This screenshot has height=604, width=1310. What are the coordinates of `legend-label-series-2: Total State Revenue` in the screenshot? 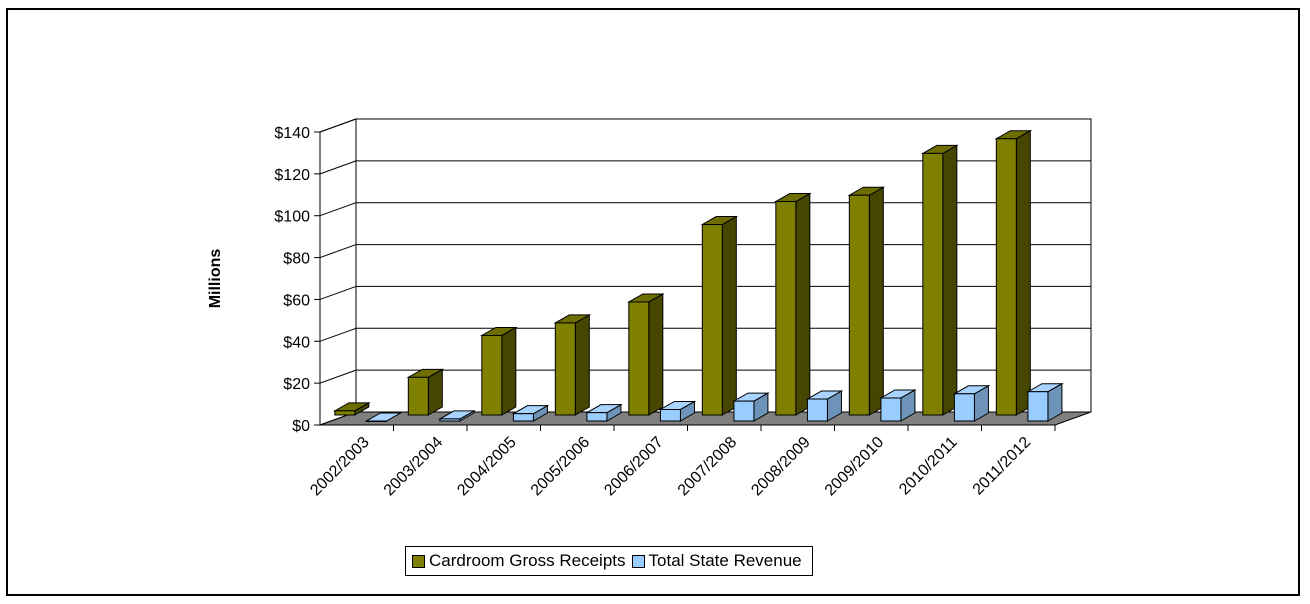 It's located at (725, 561).